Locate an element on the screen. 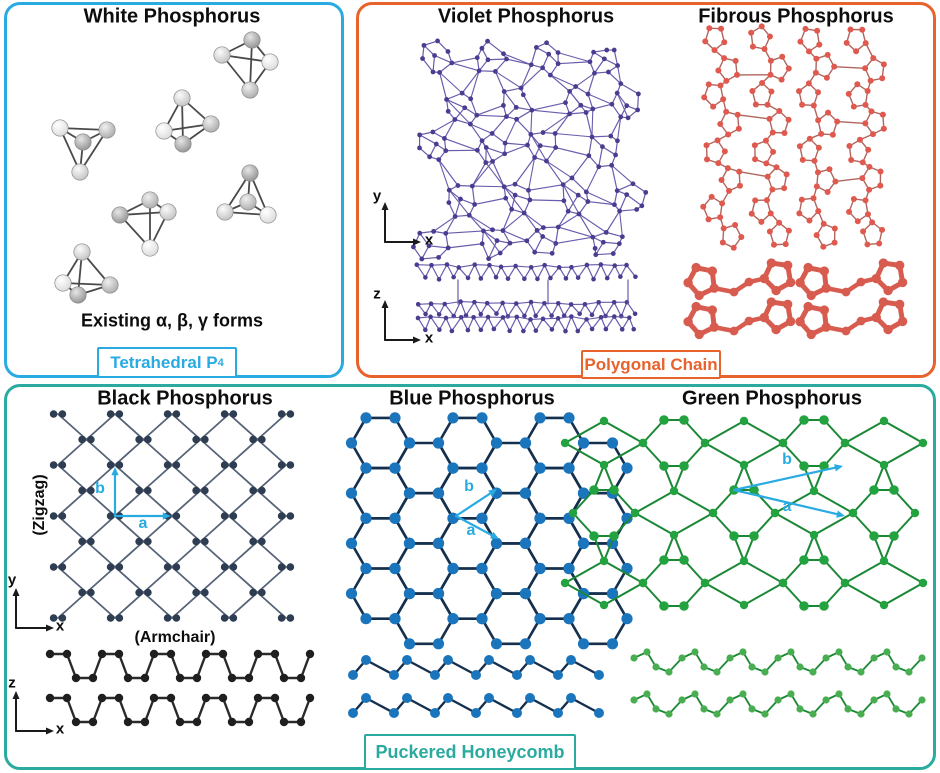 This screenshot has height=773, width=940. blue-phosphorus-title: Blue Phosphorus is located at coordinates (472, 398).